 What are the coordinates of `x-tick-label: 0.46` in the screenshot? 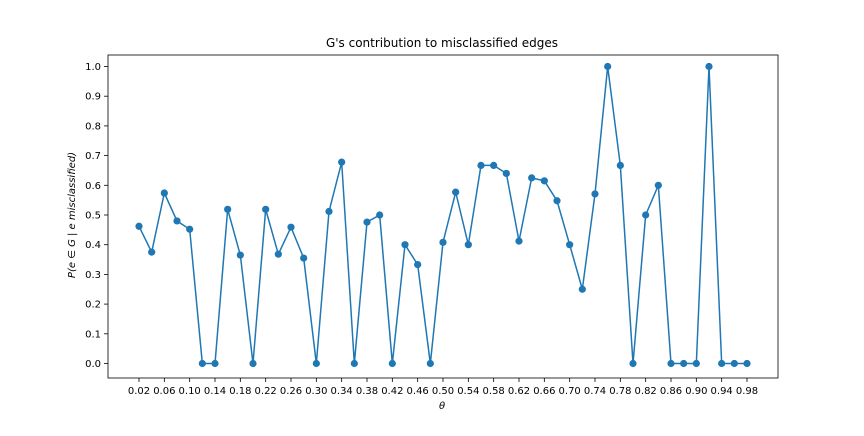 It's located at (418, 391).